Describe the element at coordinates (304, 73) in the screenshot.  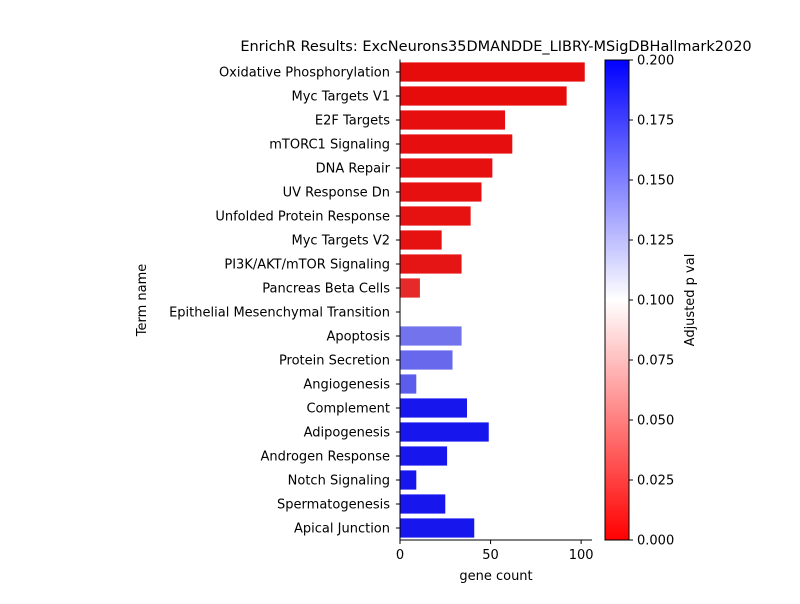
I see `y-tick-label: Oxidative Phosphorylation` at that location.